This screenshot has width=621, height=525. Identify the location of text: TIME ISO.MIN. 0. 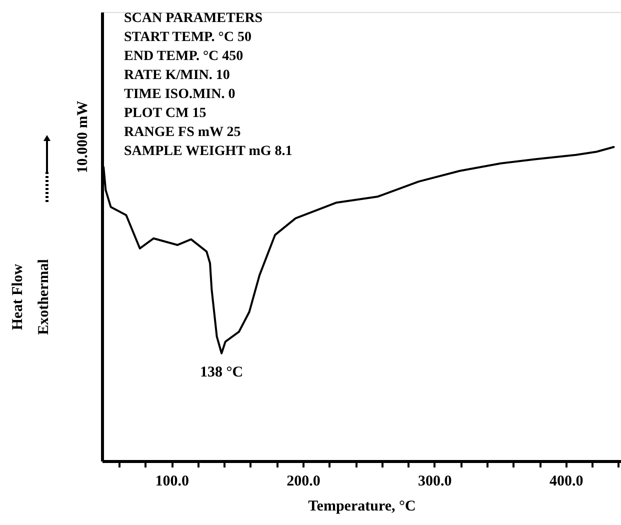
(180, 94).